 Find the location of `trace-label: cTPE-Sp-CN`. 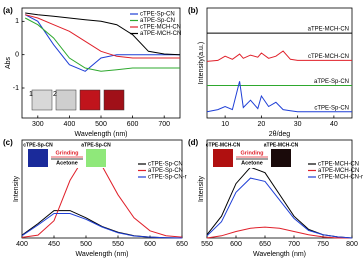

trace-label: cTPE-Sp-CN is located at coordinates (331, 108).